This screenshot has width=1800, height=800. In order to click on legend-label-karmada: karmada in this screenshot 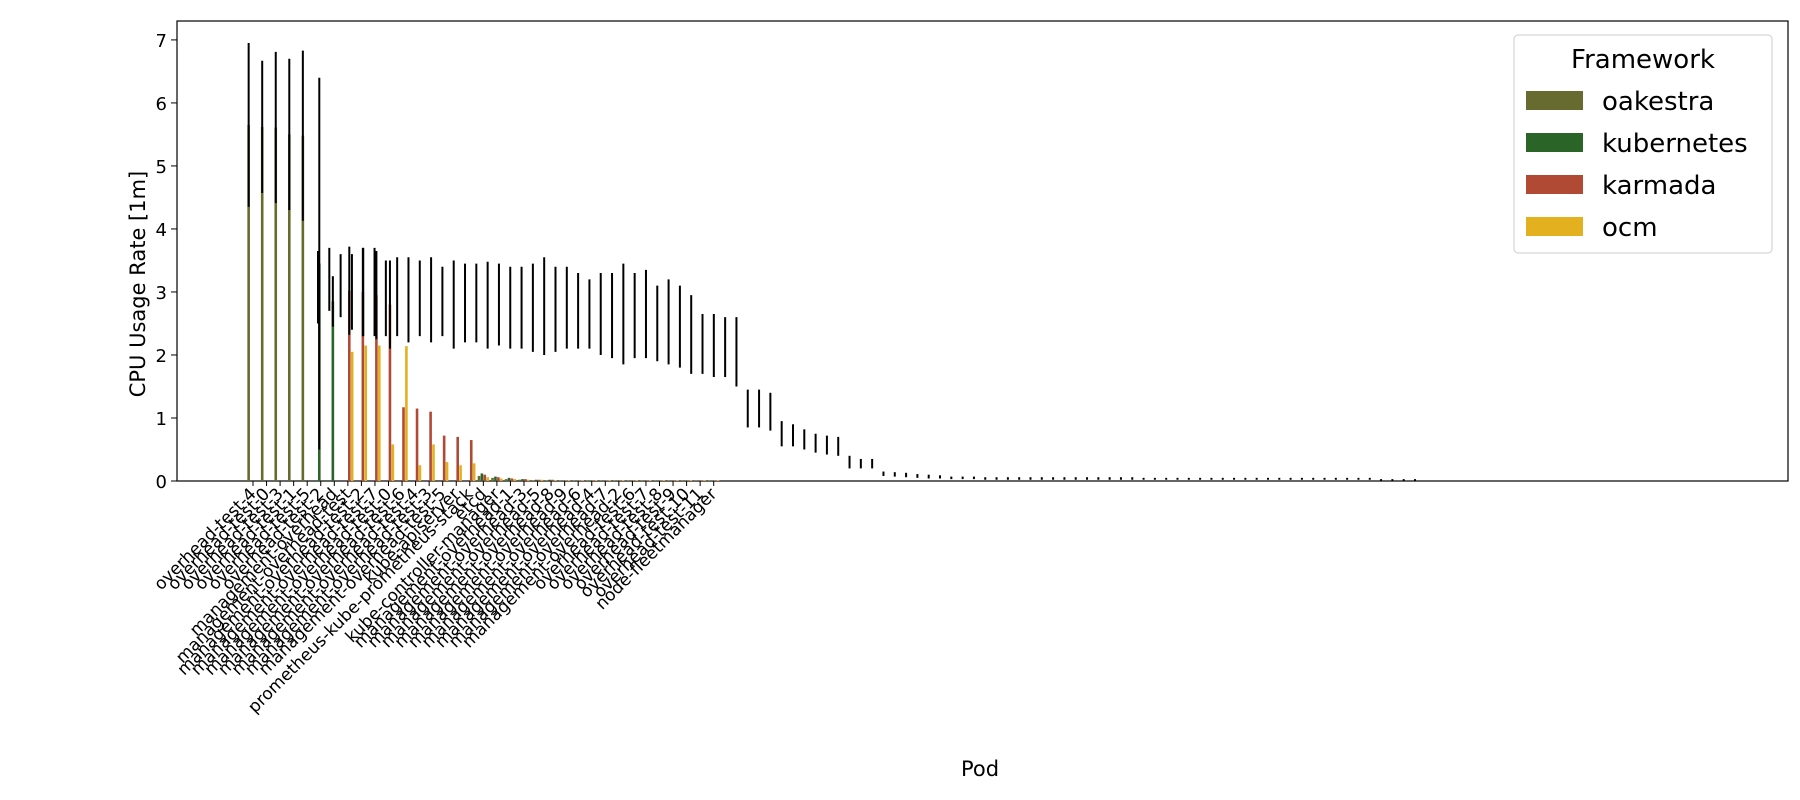, I will do `click(1659, 186)`.